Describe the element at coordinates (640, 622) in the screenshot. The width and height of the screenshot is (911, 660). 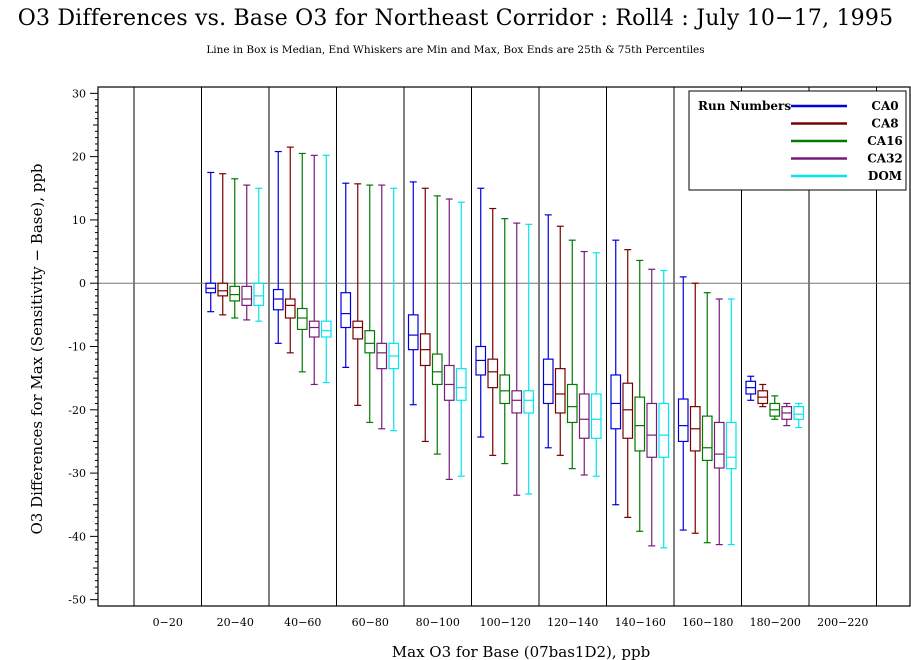
I see `x-tick-label: 140−160` at that location.